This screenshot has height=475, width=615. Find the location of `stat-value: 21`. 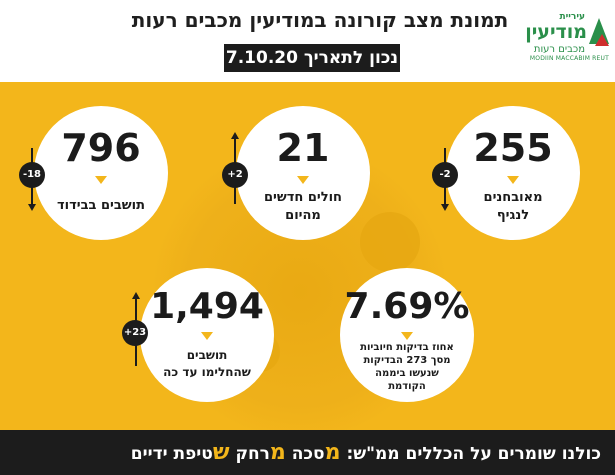

stat-value: 21 is located at coordinates (303, 148).